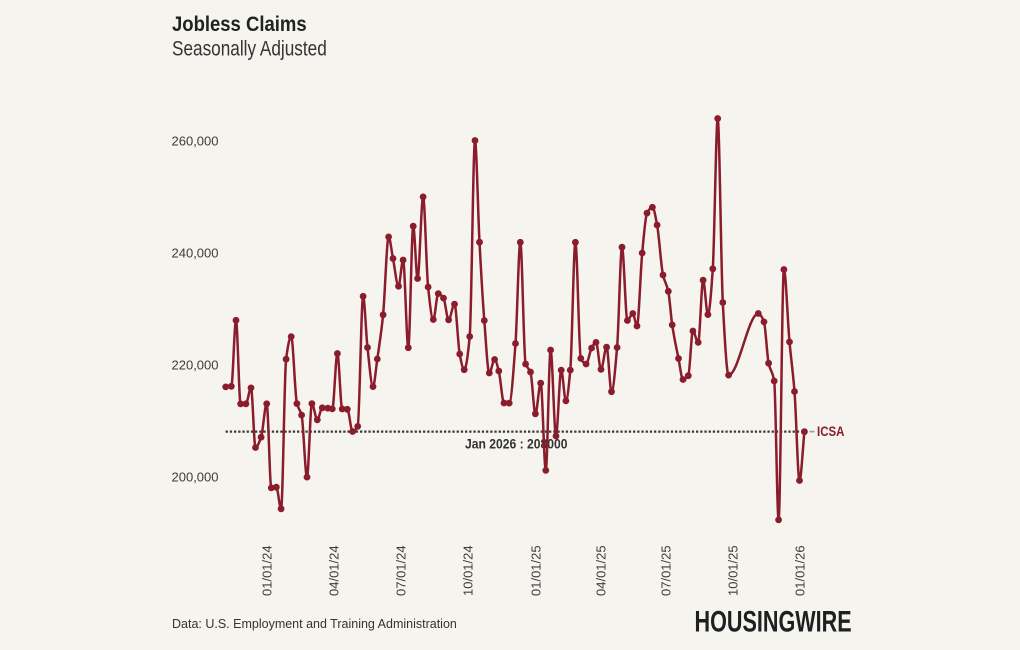  Describe the element at coordinates (334, 570) in the screenshot. I see `svg-text: 04/01/24` at that location.